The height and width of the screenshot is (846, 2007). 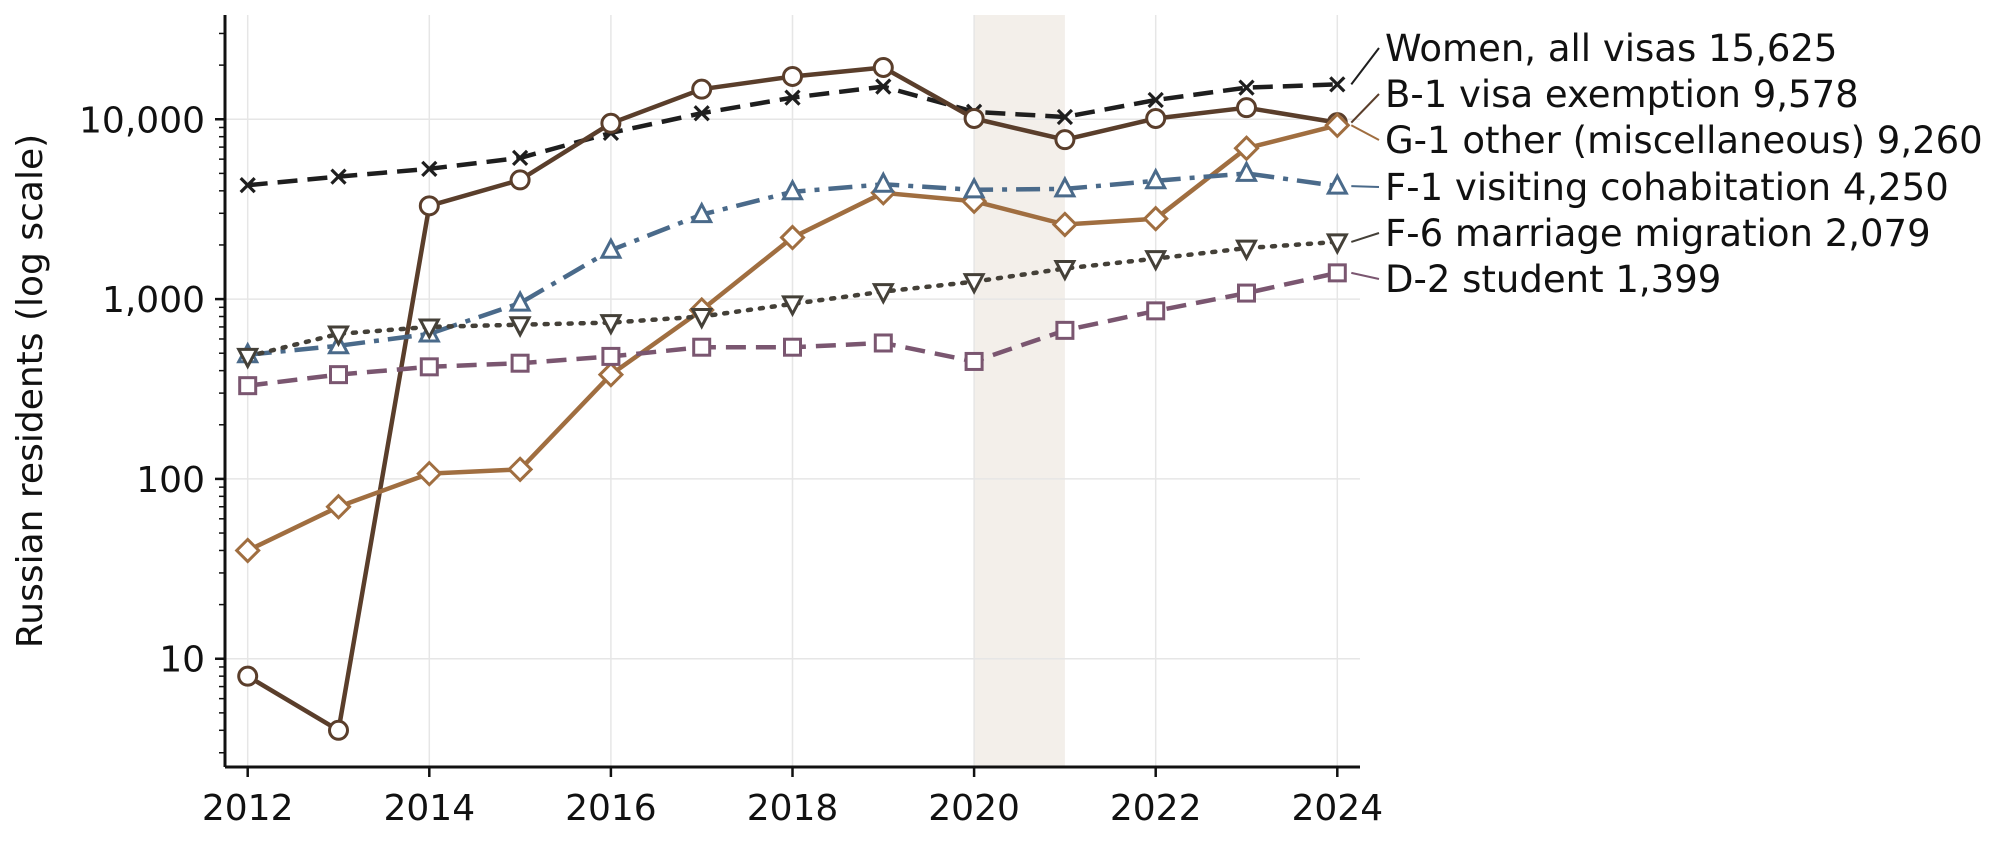 What do you see at coordinates (1337, 808) in the screenshot?
I see `x-tick-label: 2024` at bounding box center [1337, 808].